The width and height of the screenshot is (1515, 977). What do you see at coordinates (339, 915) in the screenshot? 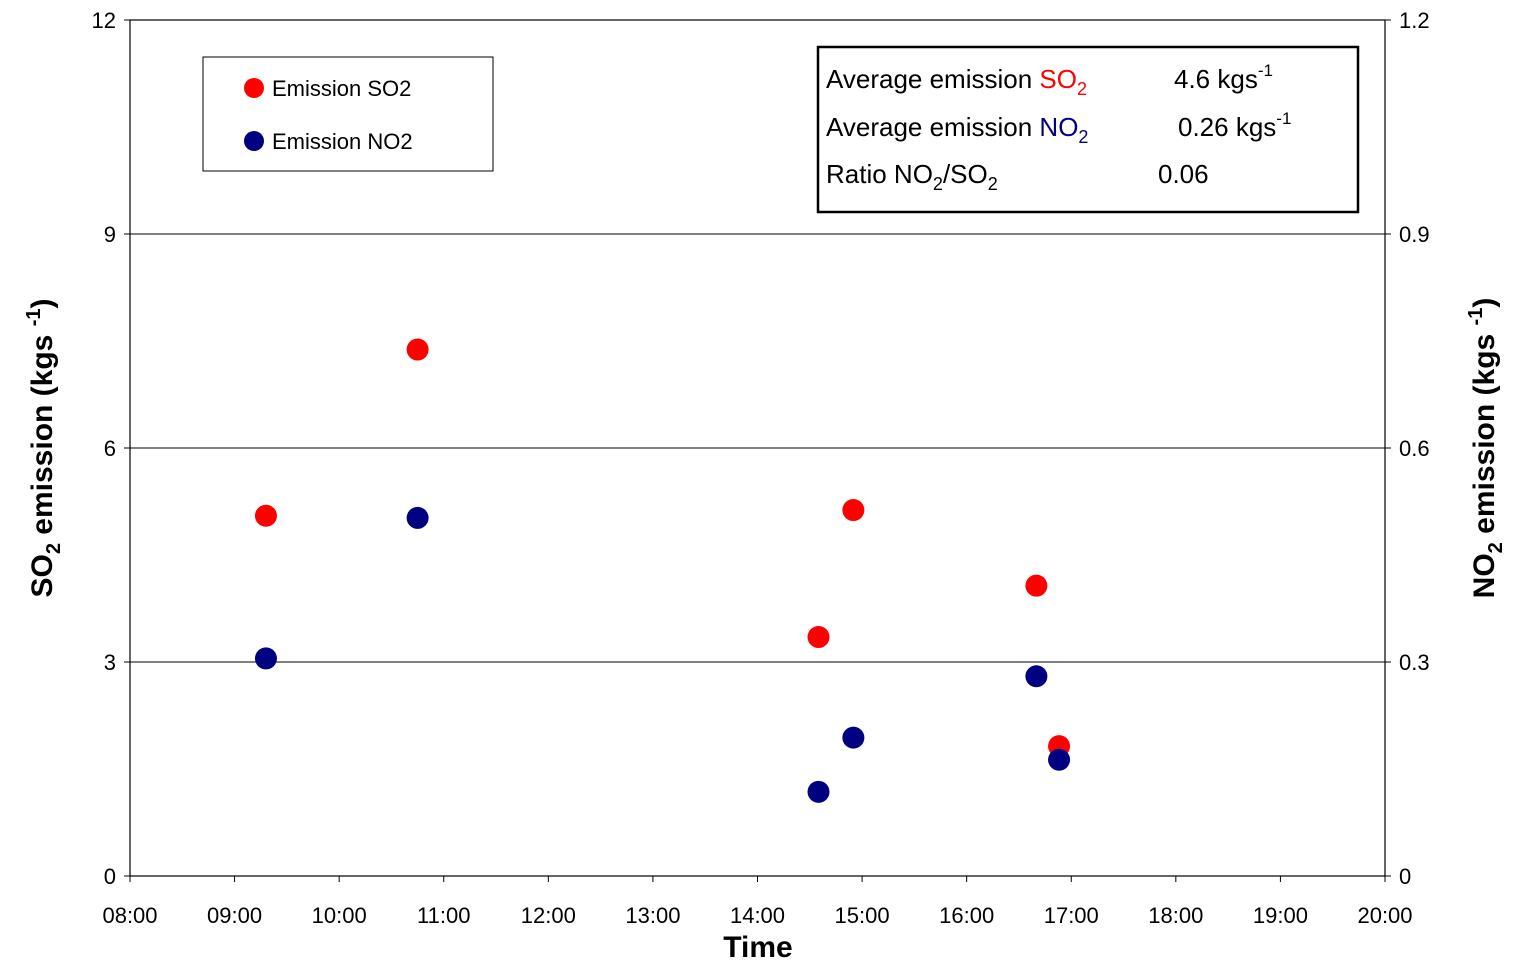
I see `x-tick-label: 10:00` at bounding box center [339, 915].